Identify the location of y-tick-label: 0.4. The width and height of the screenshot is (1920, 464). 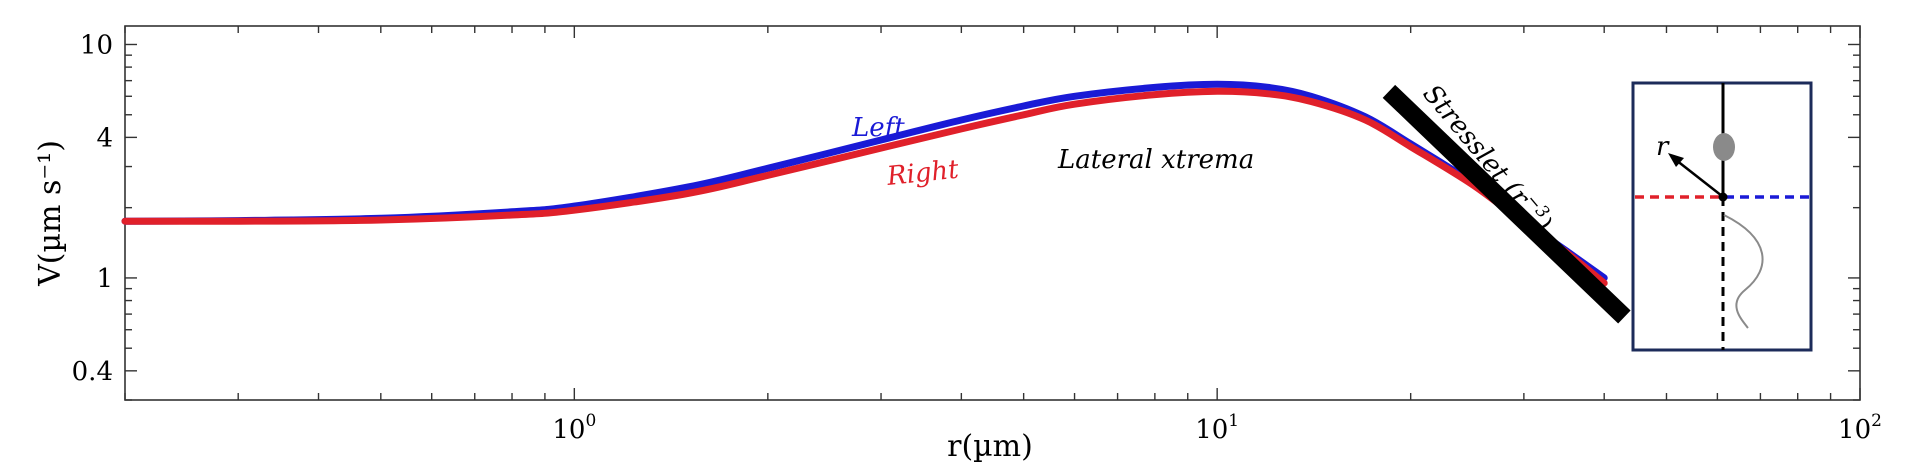
(92, 372).